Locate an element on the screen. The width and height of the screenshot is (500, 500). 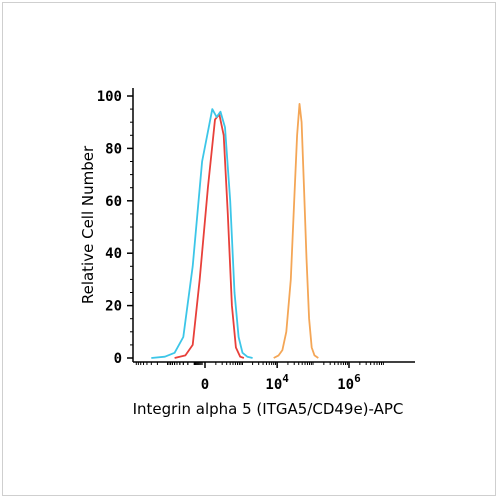
y-axis-title: Relative Cell Number is located at coordinates (88, 224).